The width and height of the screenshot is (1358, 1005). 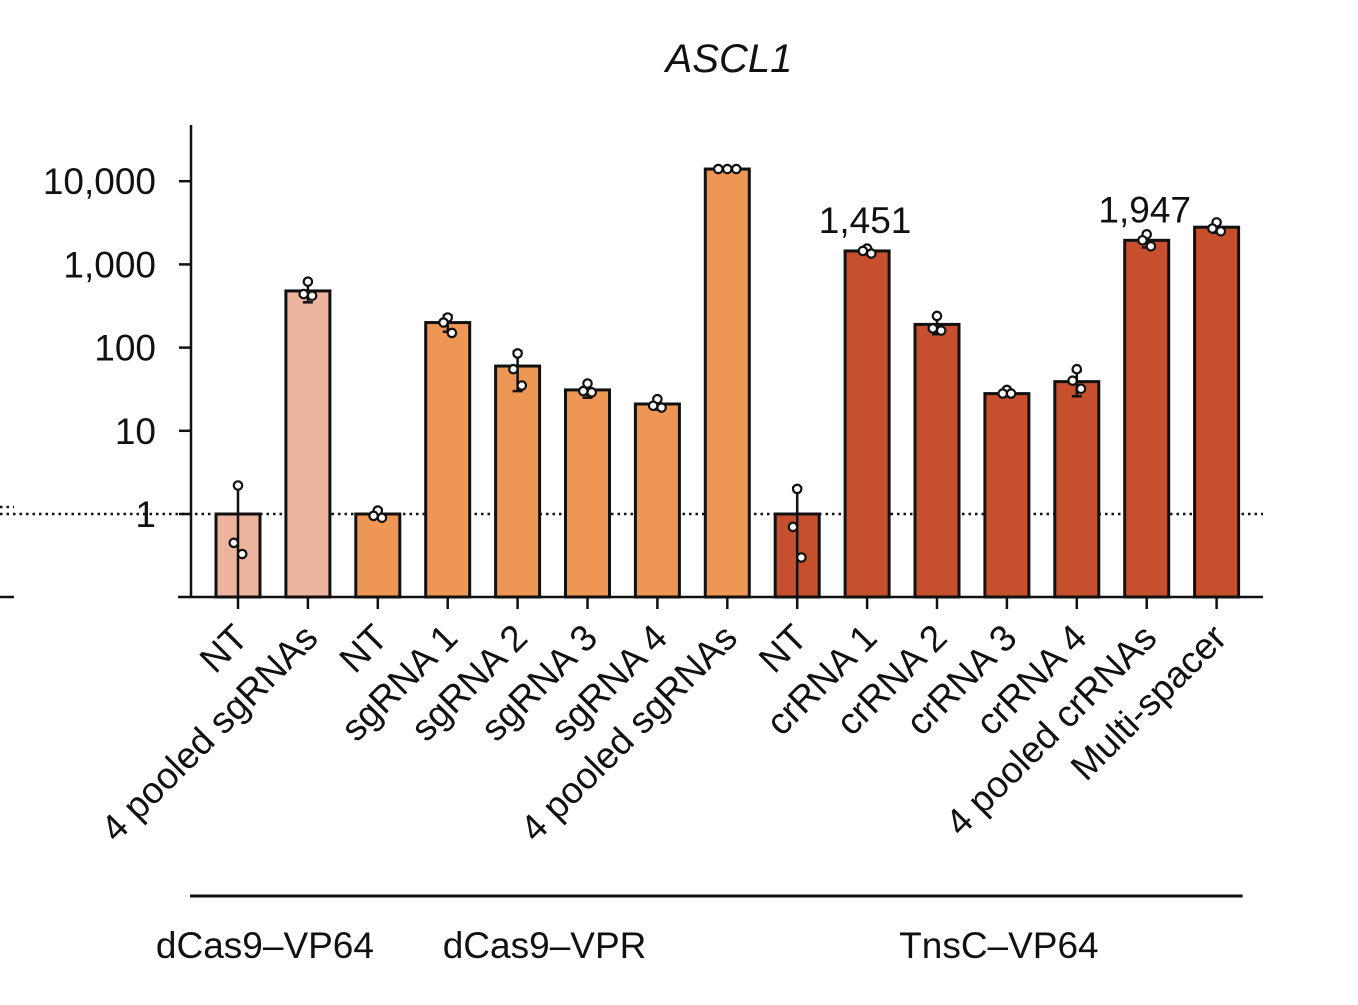 What do you see at coordinates (1144, 209) in the screenshot?
I see `value-annotation-1: 1,947` at bounding box center [1144, 209].